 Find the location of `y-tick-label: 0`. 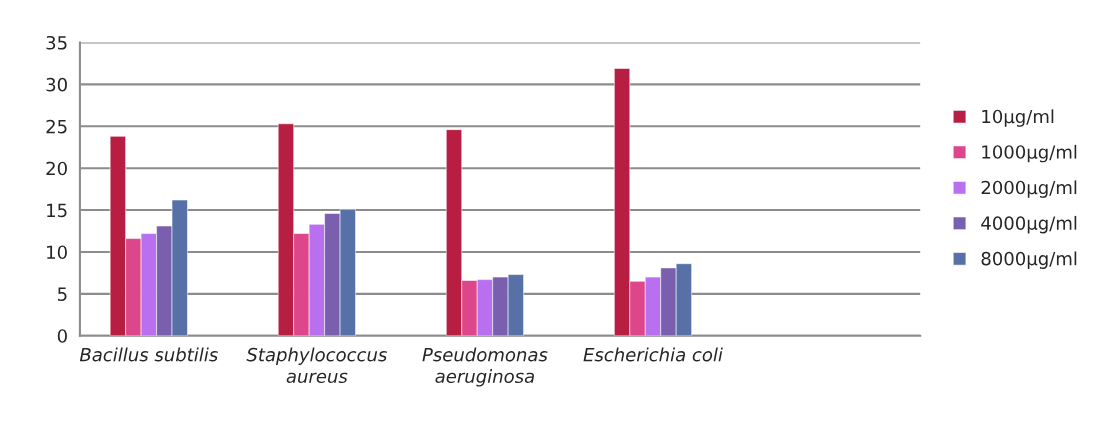

y-tick-label: 0 is located at coordinates (62, 336).